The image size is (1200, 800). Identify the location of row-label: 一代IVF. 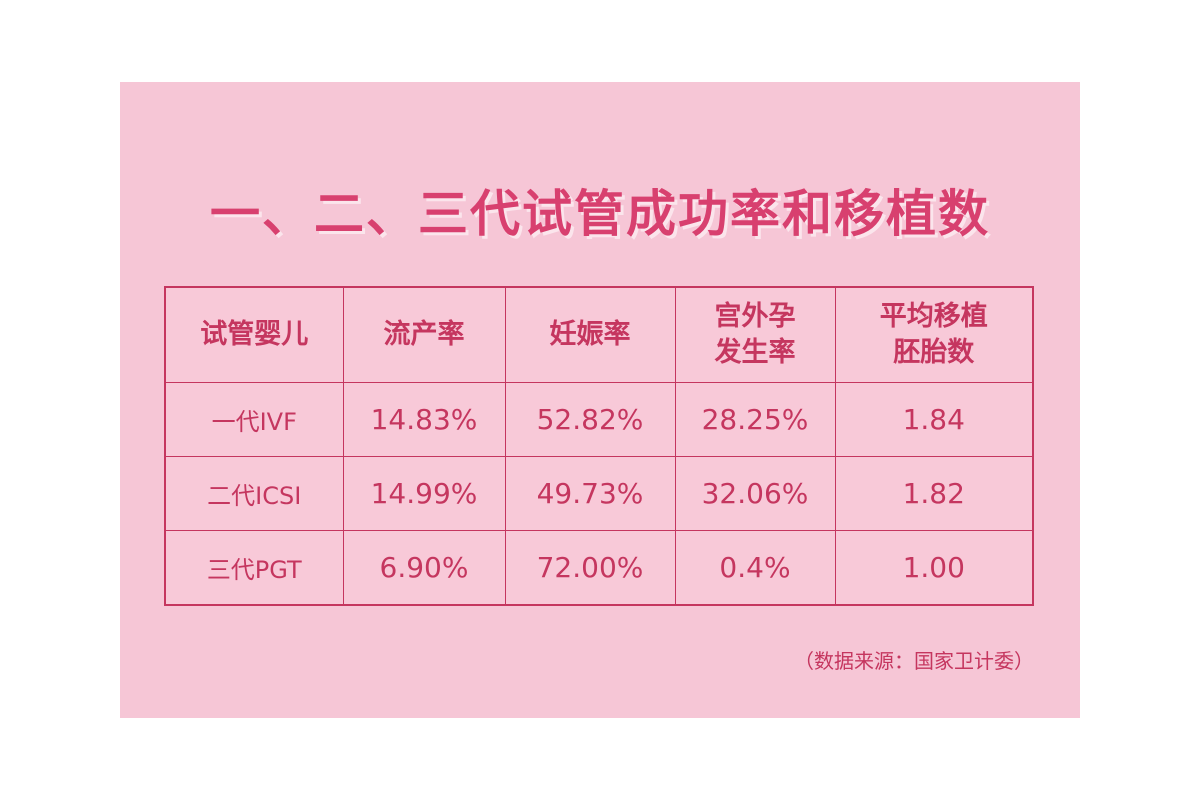
(254, 419).